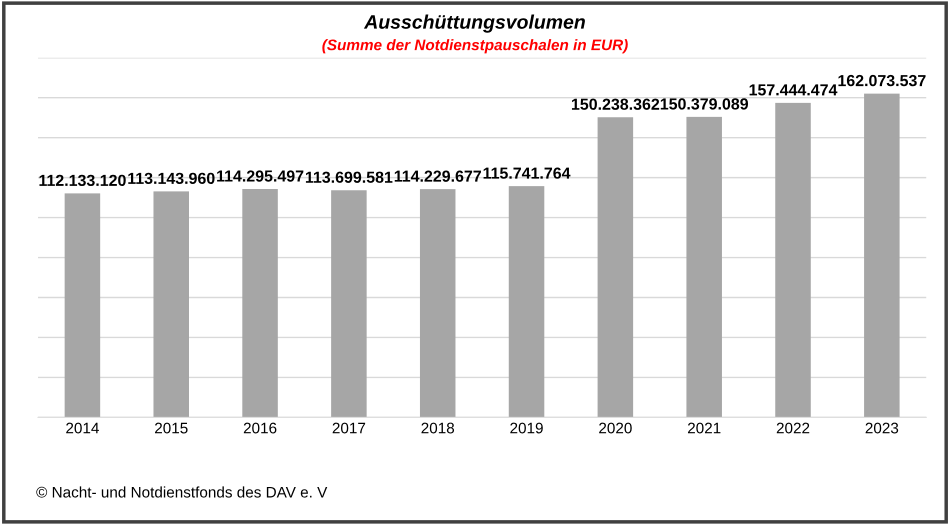 This screenshot has height=525, width=950. What do you see at coordinates (615, 428) in the screenshot?
I see `x-tick-label: 2020` at bounding box center [615, 428].